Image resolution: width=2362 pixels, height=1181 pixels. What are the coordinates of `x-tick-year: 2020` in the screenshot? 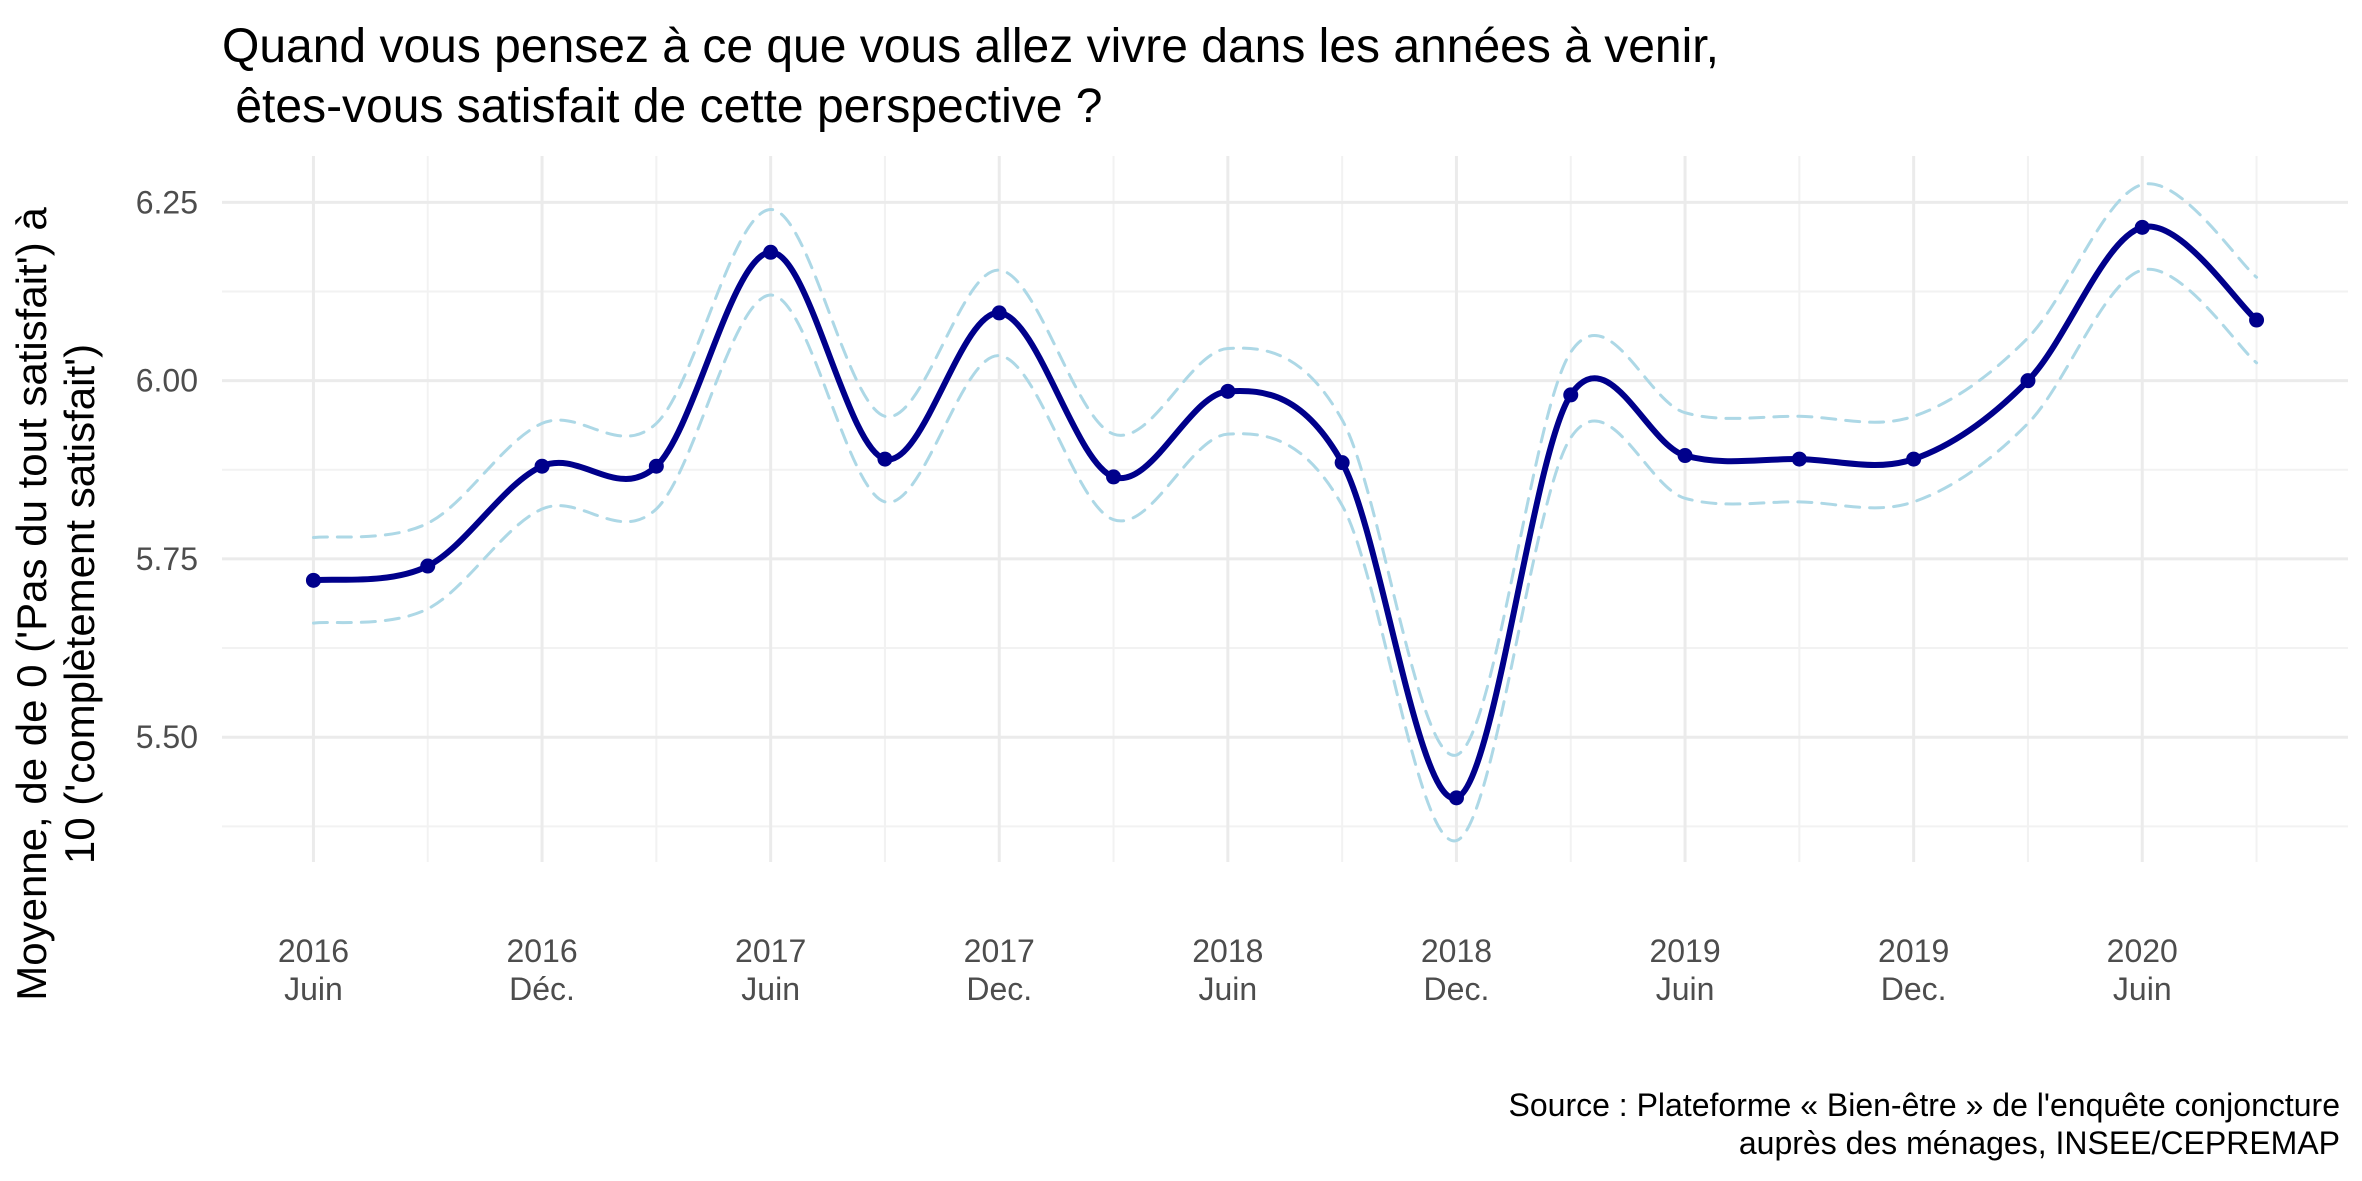 It's located at (2142, 951).